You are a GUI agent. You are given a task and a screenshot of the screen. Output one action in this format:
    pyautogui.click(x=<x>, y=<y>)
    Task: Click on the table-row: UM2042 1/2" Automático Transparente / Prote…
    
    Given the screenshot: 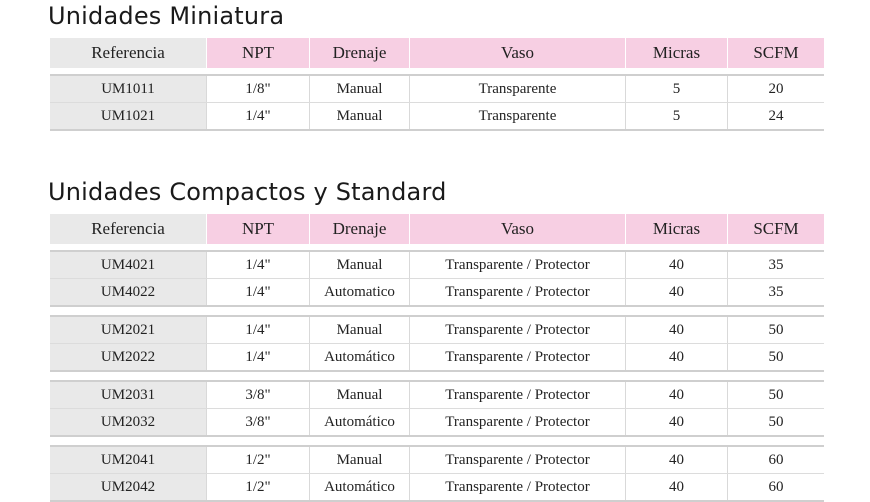 What is the action you would take?
    pyautogui.click(x=437, y=486)
    